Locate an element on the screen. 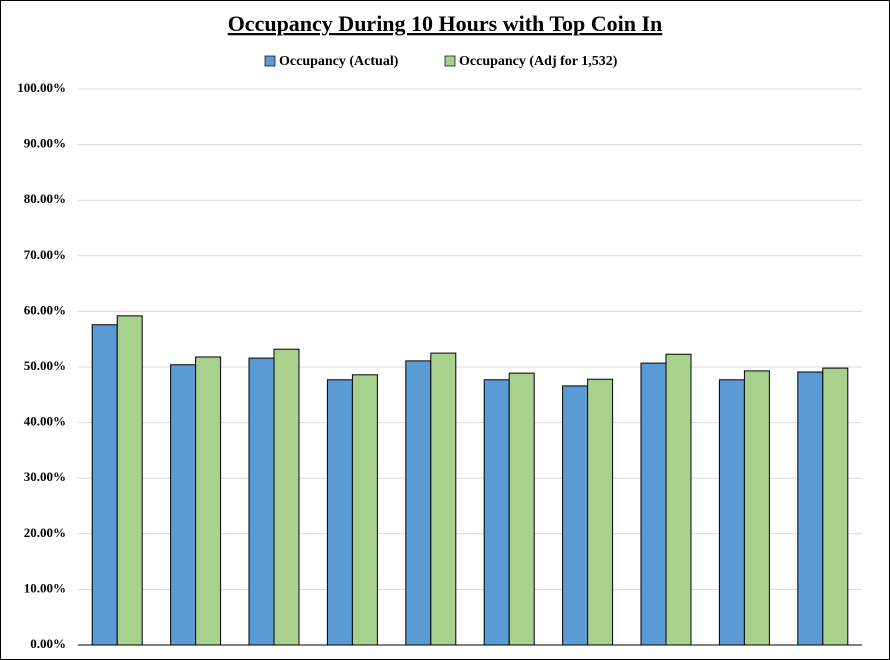  y-tick-label: 80.00% is located at coordinates (45, 198).